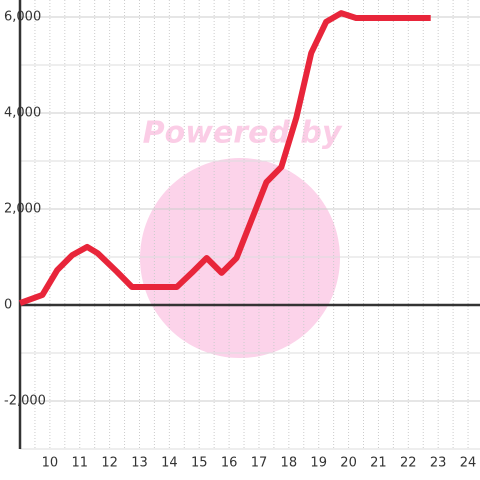 The image size is (480, 480). Describe the element at coordinates (318, 463) in the screenshot. I see `x-tick-label: 19` at that location.